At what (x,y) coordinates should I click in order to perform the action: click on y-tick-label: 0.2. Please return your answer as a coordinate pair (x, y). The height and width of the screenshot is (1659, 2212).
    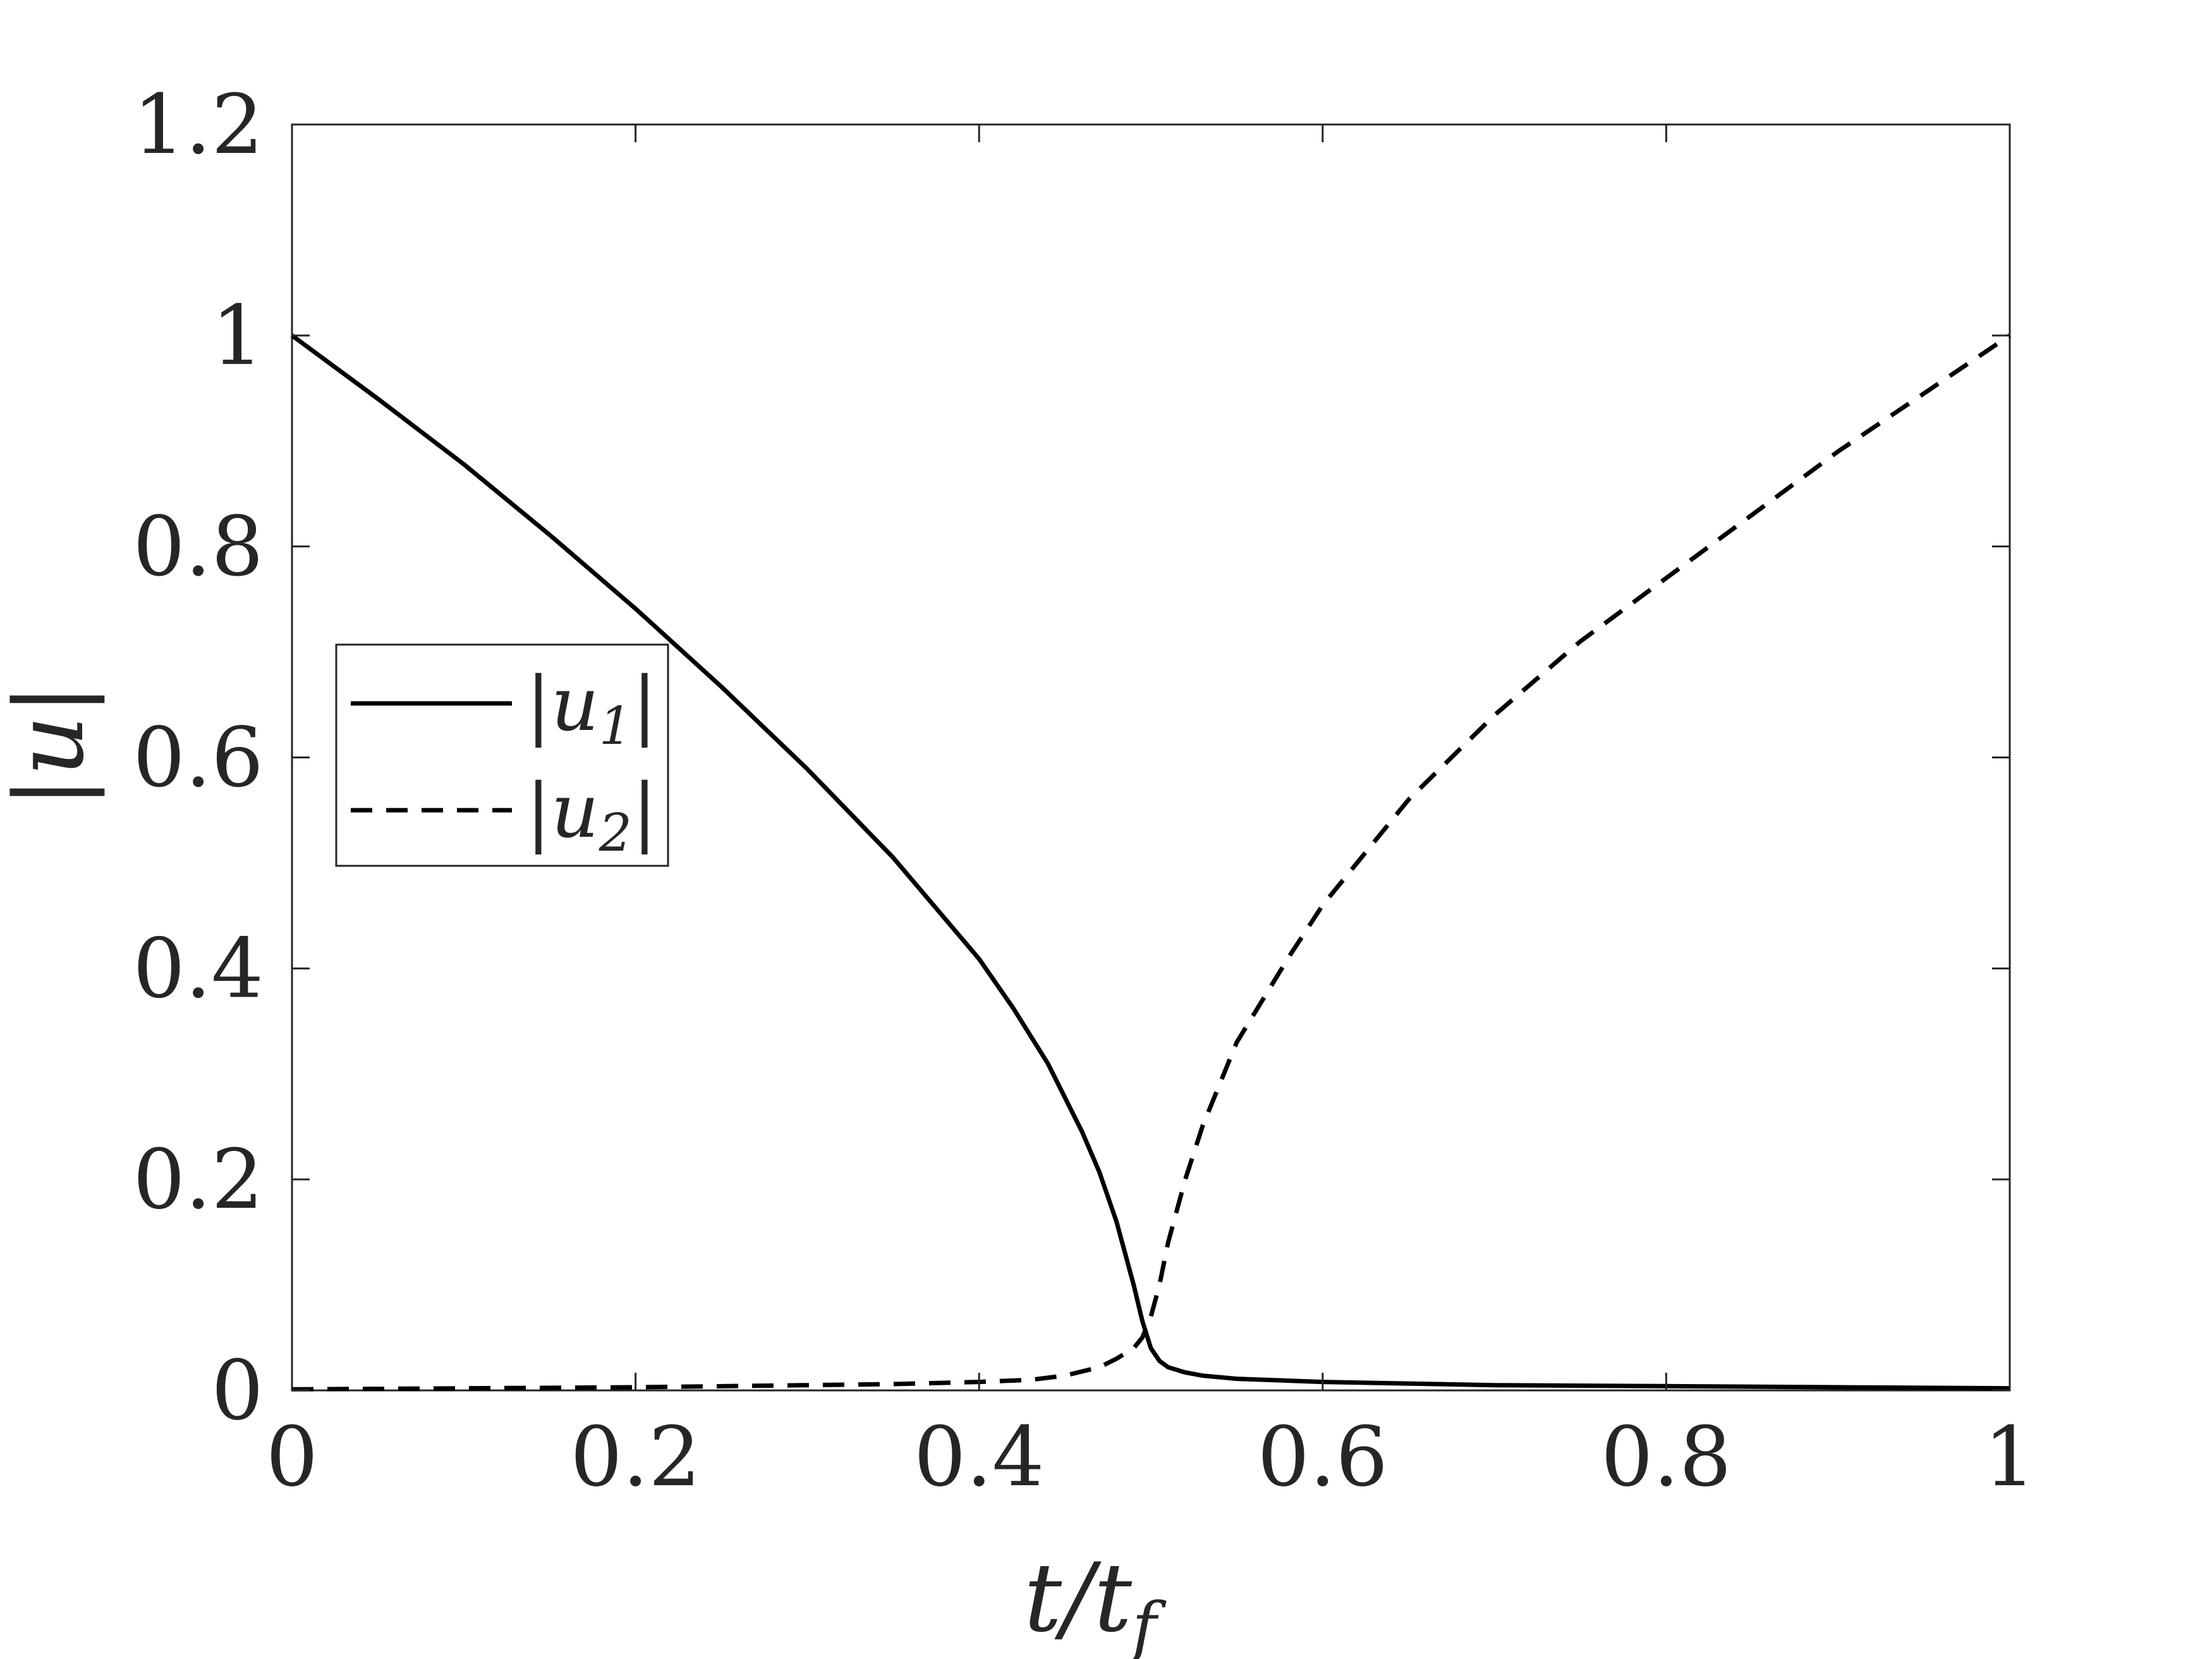
    Looking at the image, I should click on (199, 1179).